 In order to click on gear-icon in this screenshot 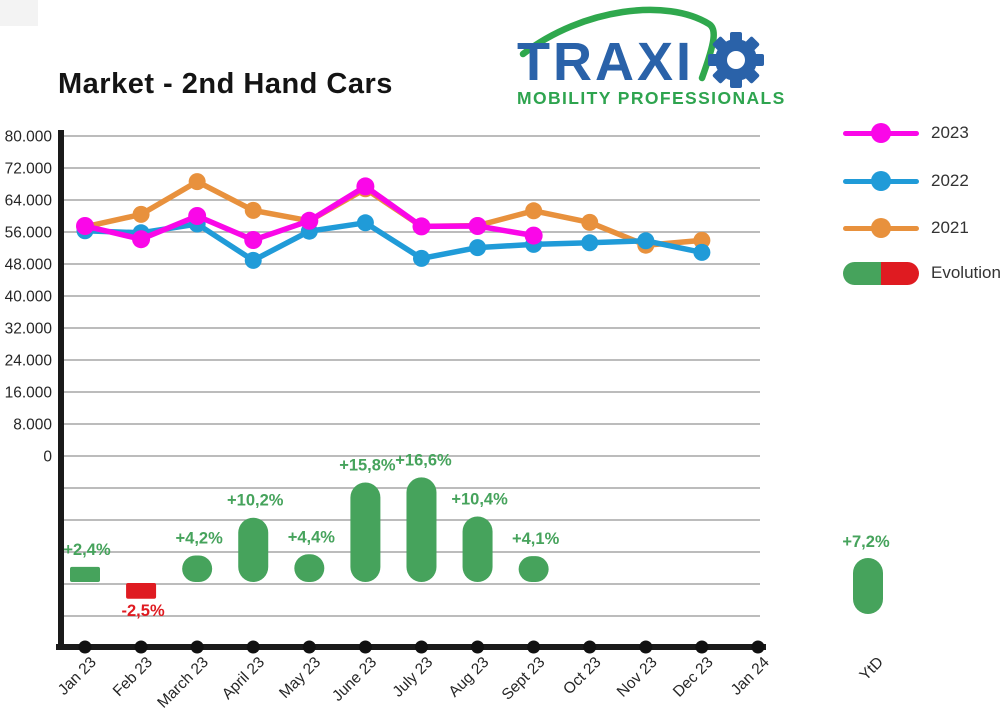, I will do `click(736, 60)`.